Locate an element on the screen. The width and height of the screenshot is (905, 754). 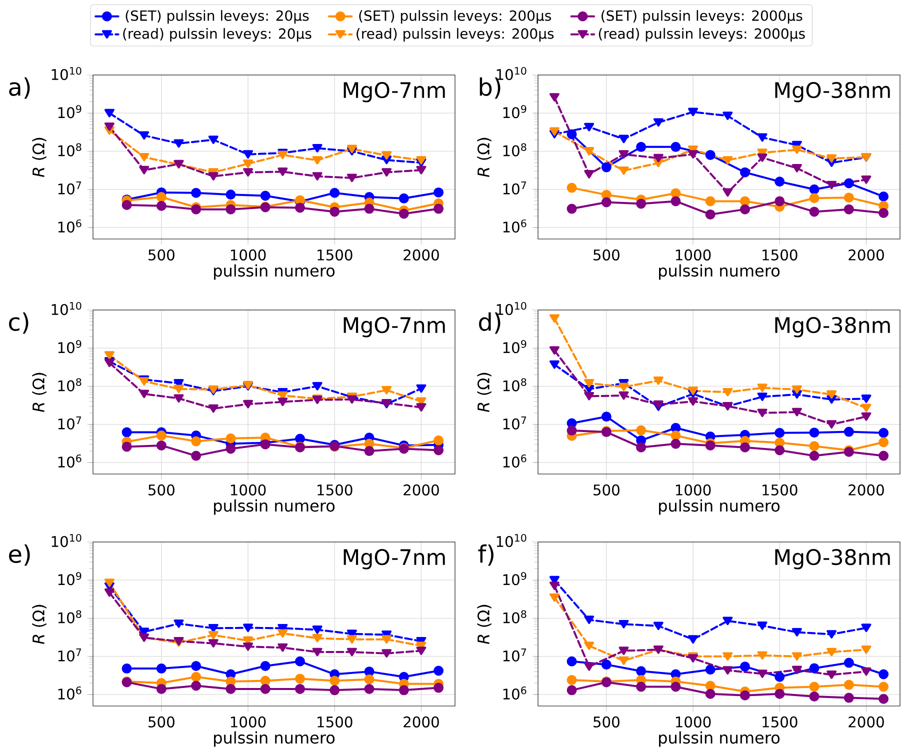
legend-label: (read) pulssin leveys: 200μs is located at coordinates (455, 35).